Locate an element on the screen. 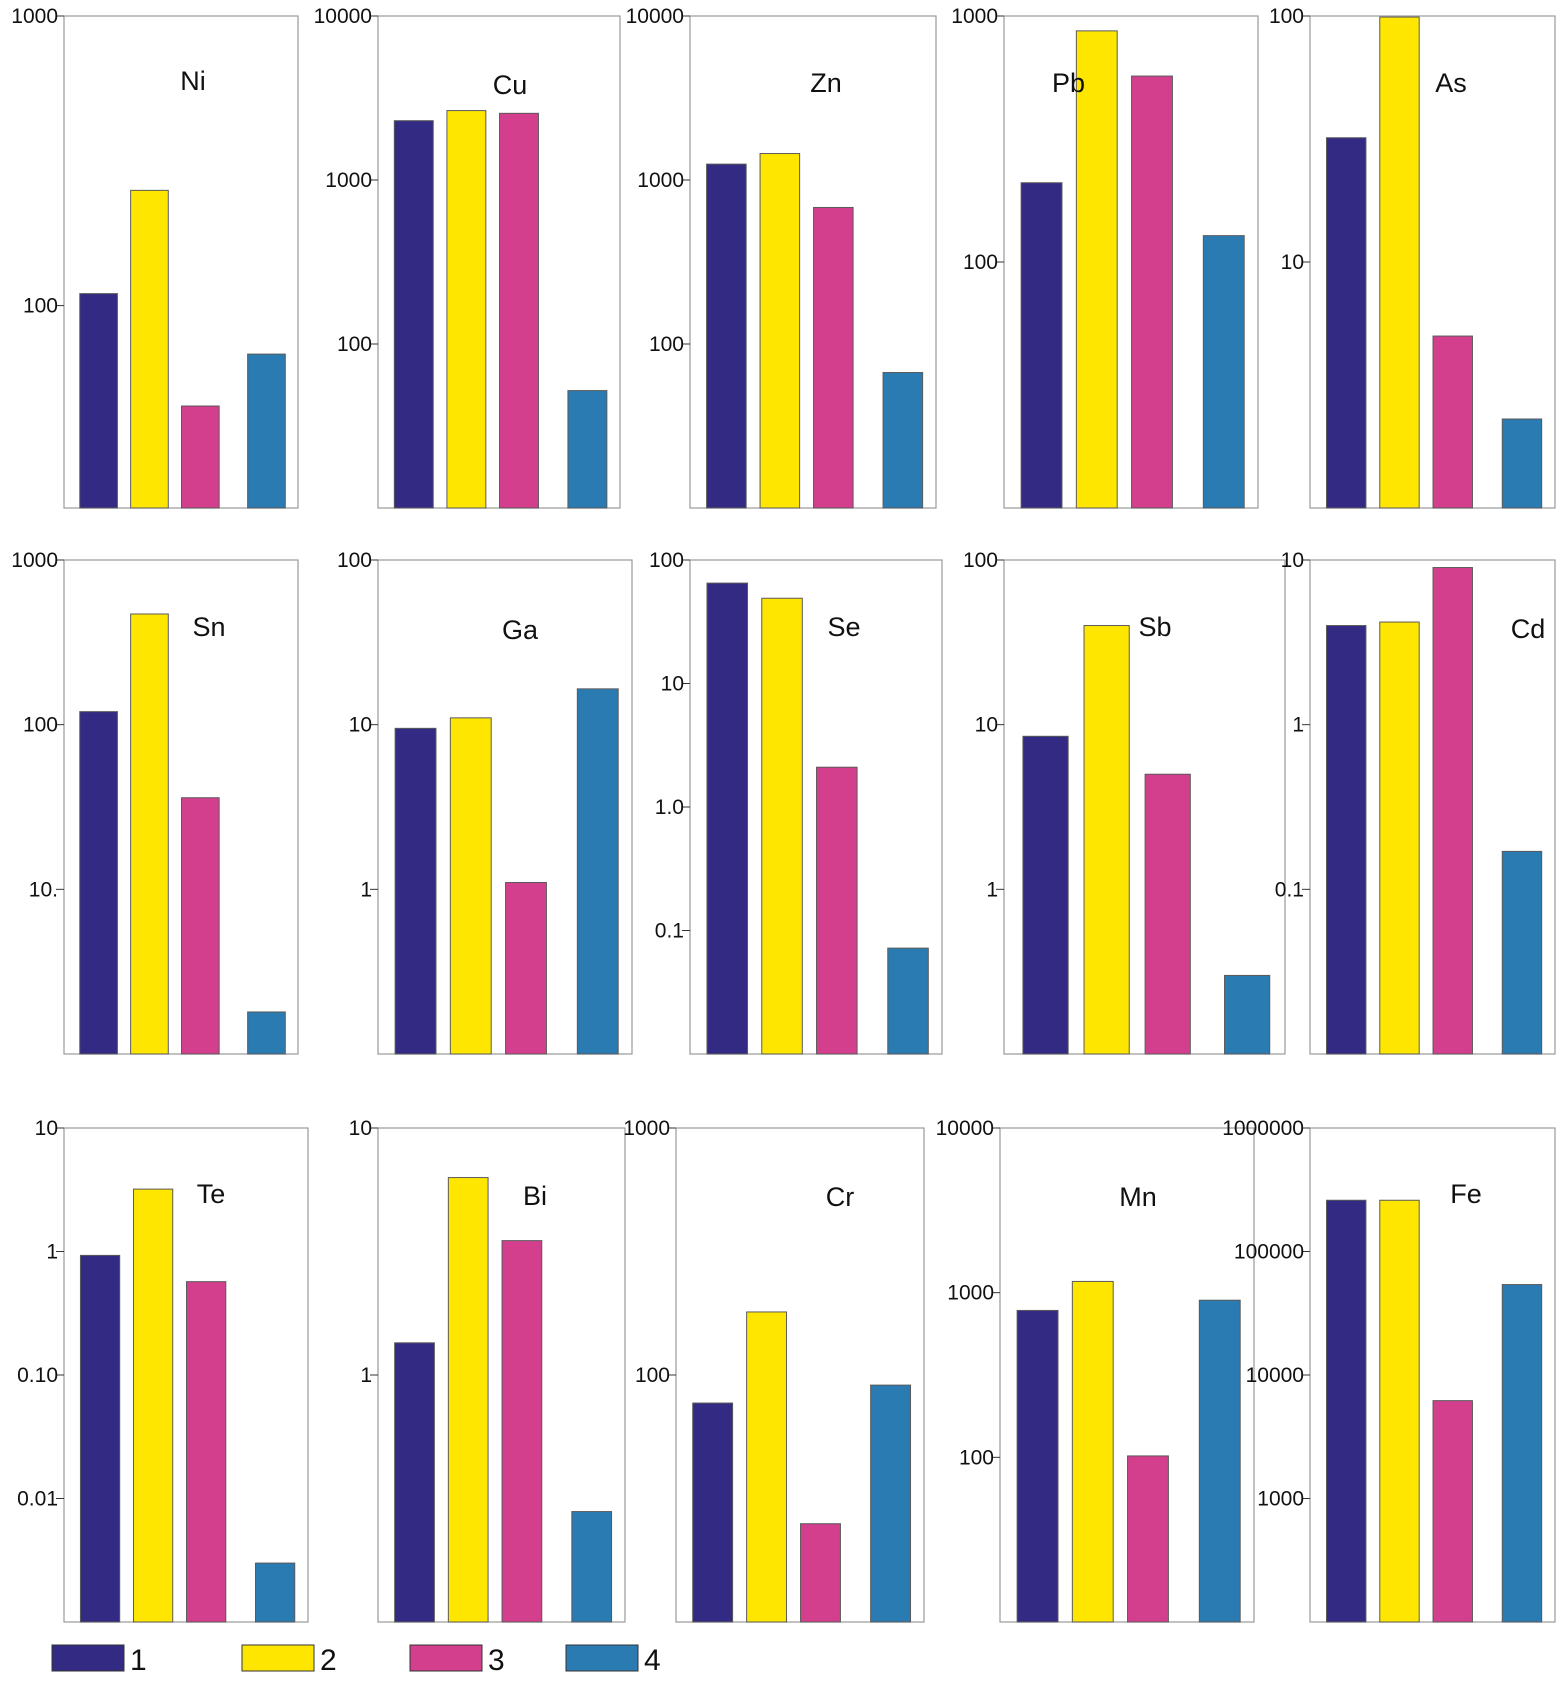 The image size is (1563, 1686). panel-te: 0.01 0.10 1 10 Te is located at coordinates (163, 1370).